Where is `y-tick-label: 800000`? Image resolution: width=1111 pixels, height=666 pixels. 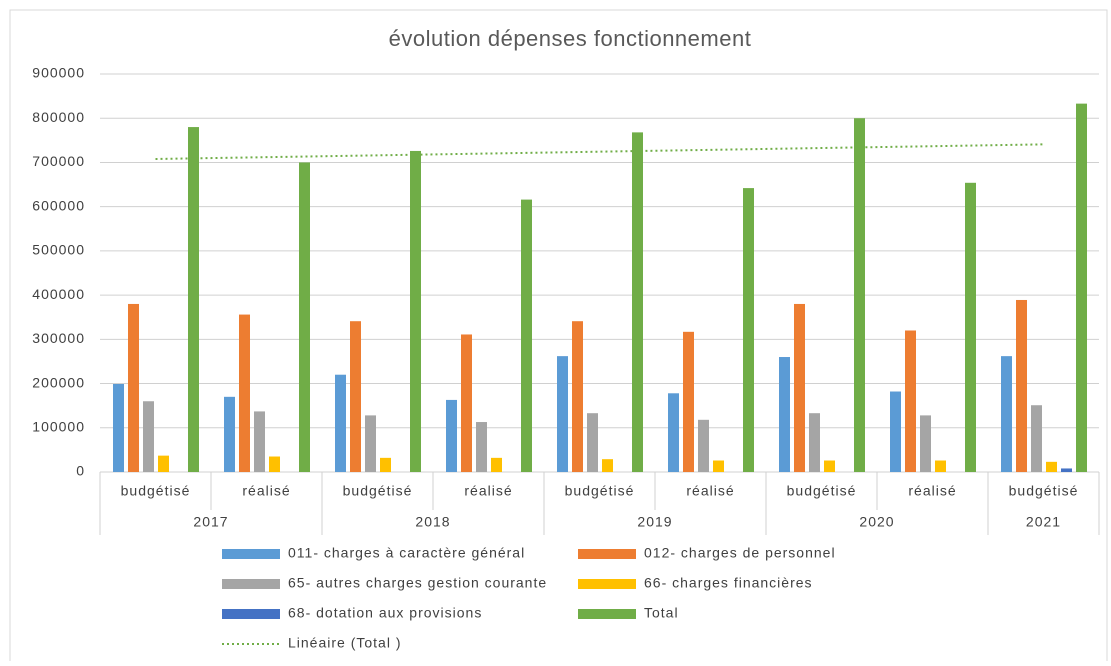 y-tick-label: 800000 is located at coordinates (58, 117).